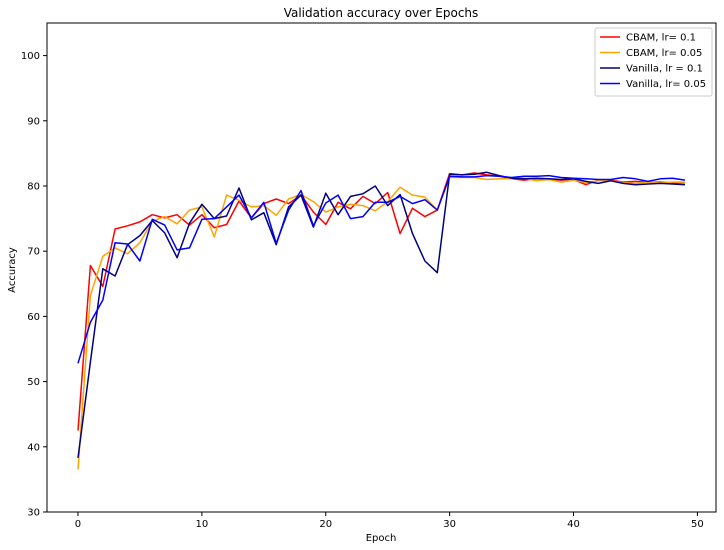 The height and width of the screenshot is (550, 724). What do you see at coordinates (33, 252) in the screenshot?
I see `y-tick-label: 70` at bounding box center [33, 252].